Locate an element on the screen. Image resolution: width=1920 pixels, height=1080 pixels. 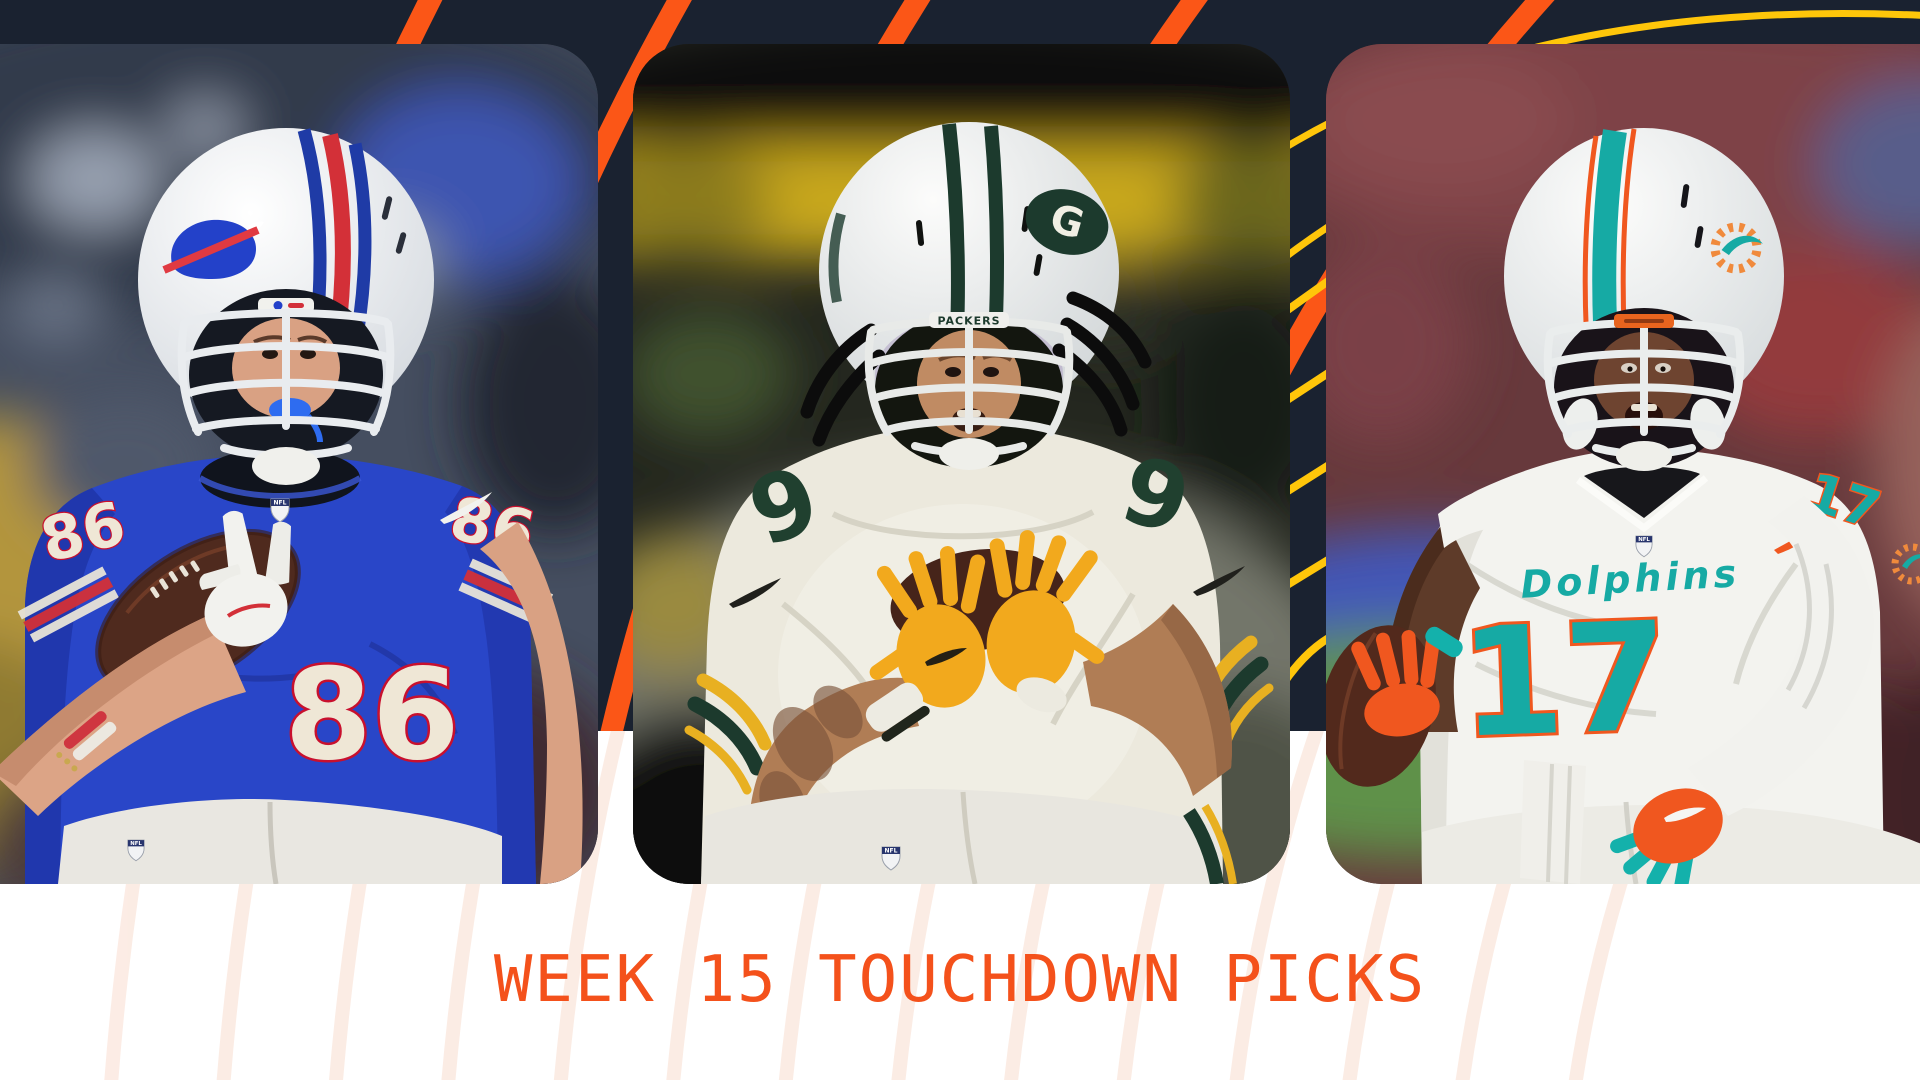
dolphins-sleeve-logo-icon is located at coordinates (1905, 564).